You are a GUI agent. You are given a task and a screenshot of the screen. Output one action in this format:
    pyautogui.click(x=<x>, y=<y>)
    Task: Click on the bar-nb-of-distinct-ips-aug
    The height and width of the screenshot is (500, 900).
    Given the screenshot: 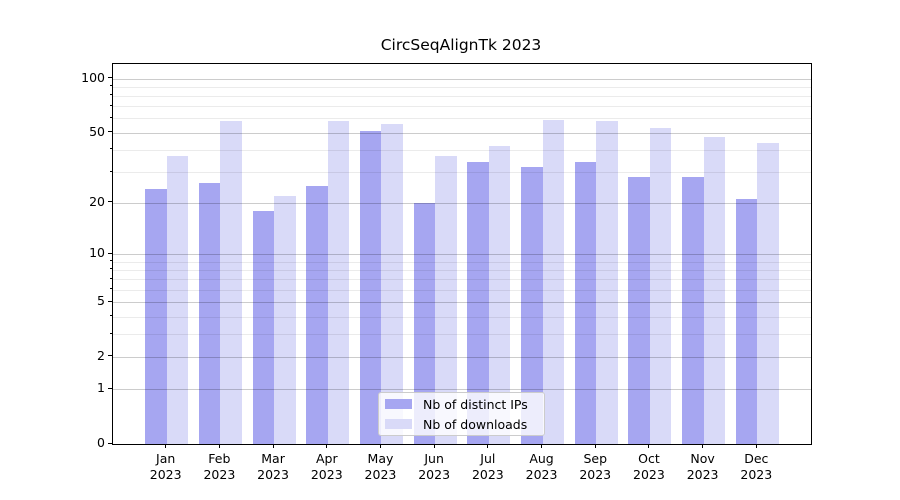 What is the action you would take?
    pyautogui.click(x=532, y=305)
    